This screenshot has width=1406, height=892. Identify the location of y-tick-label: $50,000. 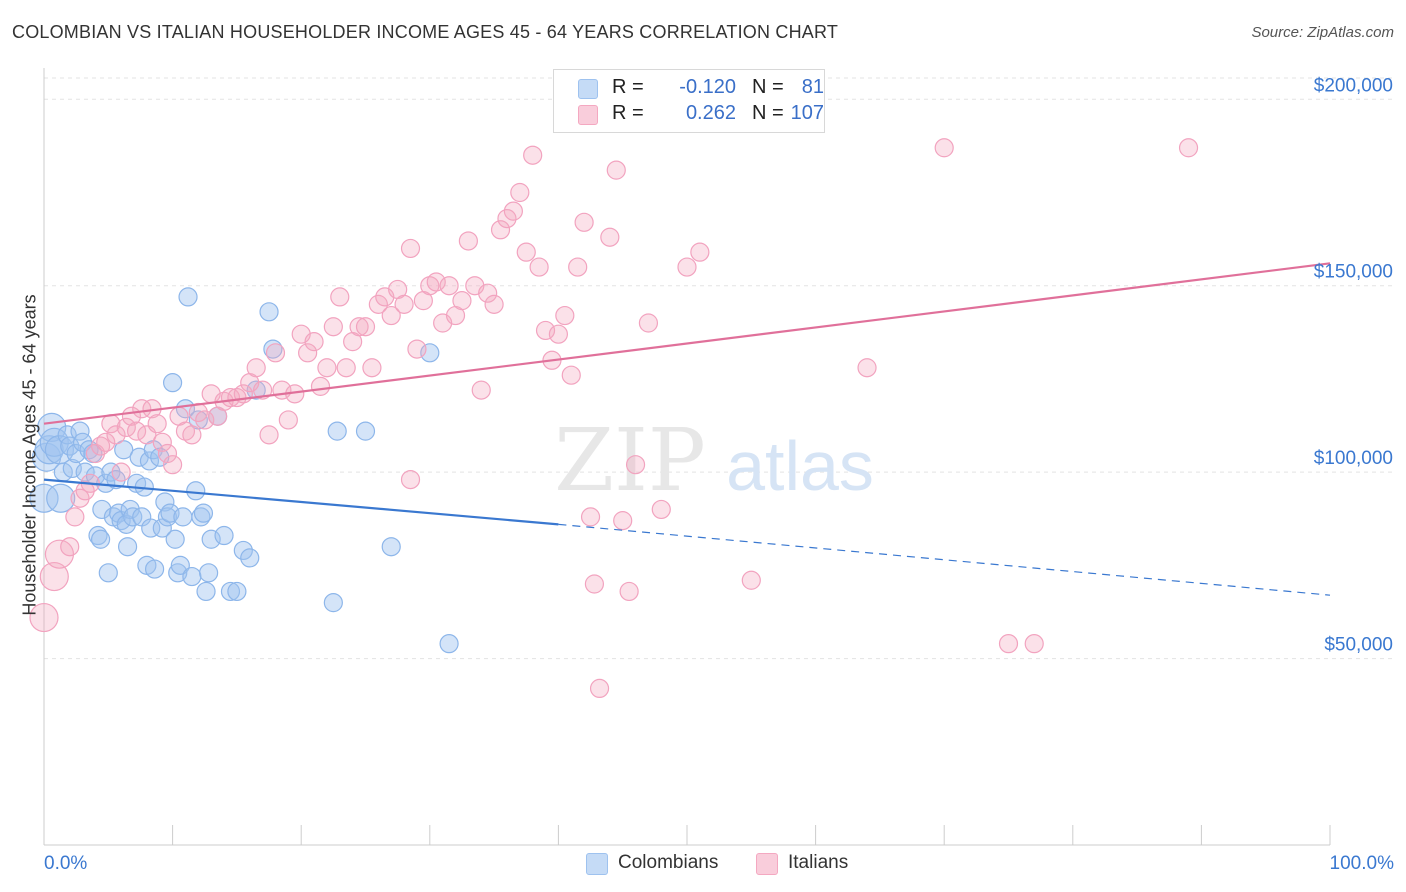
(1358, 645).